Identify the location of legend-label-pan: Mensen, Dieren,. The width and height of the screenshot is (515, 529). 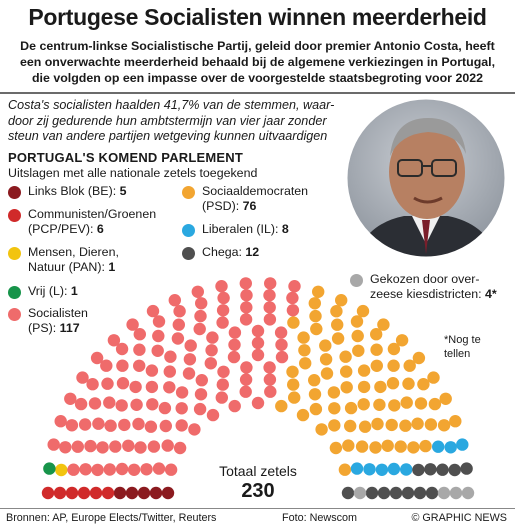
(73, 252).